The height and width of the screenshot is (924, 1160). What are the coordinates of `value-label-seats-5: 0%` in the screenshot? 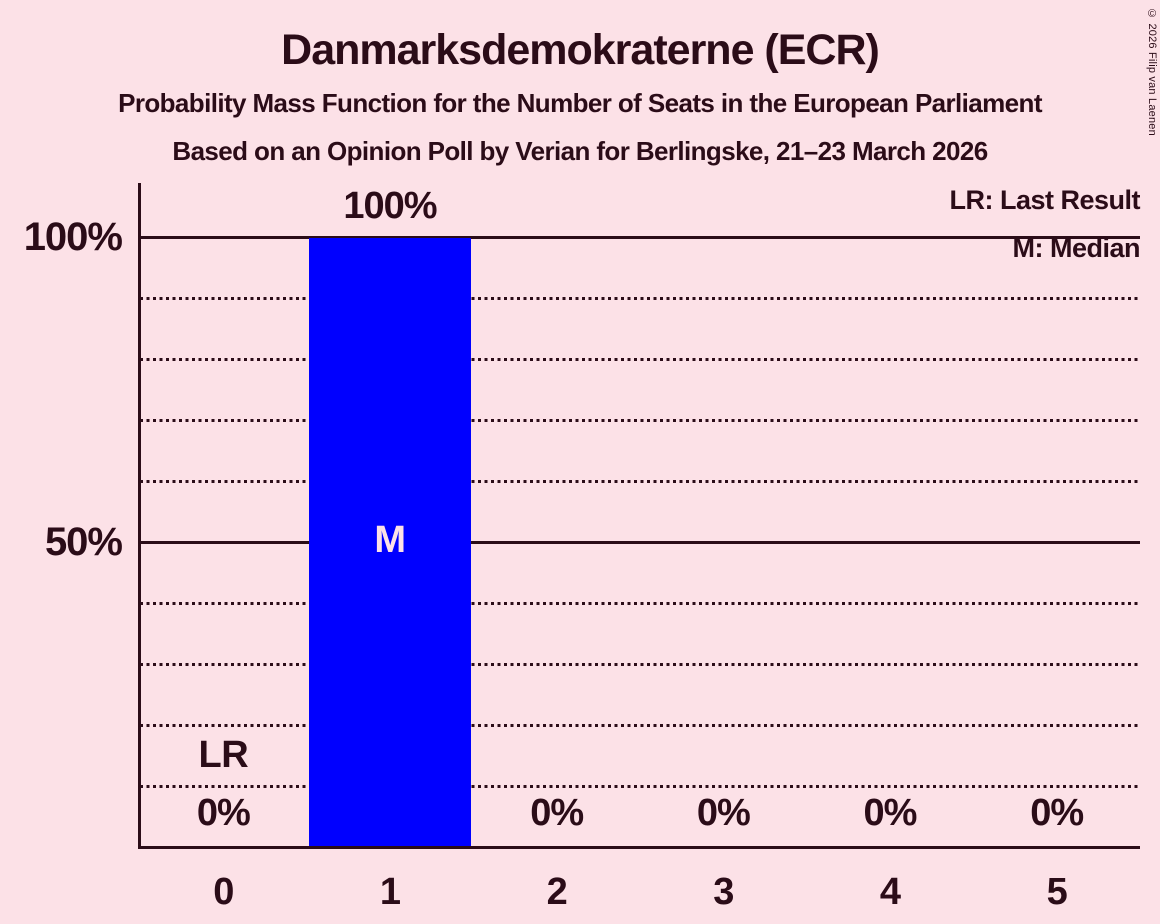 It's located at (1057, 813).